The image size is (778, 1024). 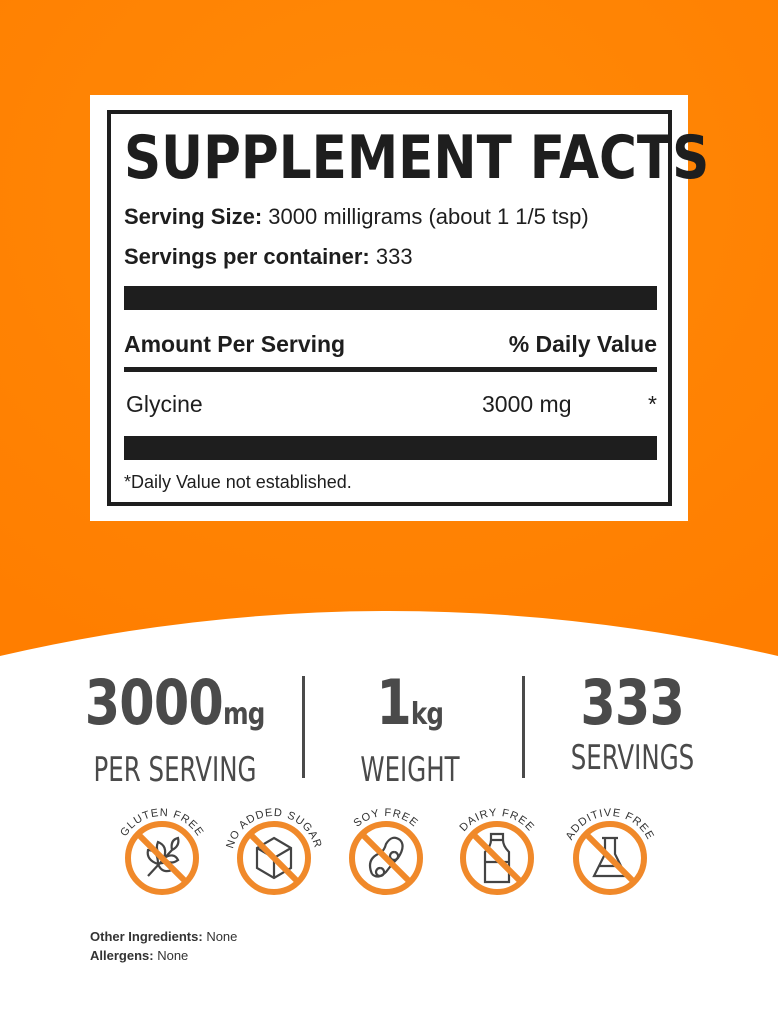 What do you see at coordinates (244, 714) in the screenshot?
I see `stat-unit: mg` at bounding box center [244, 714].